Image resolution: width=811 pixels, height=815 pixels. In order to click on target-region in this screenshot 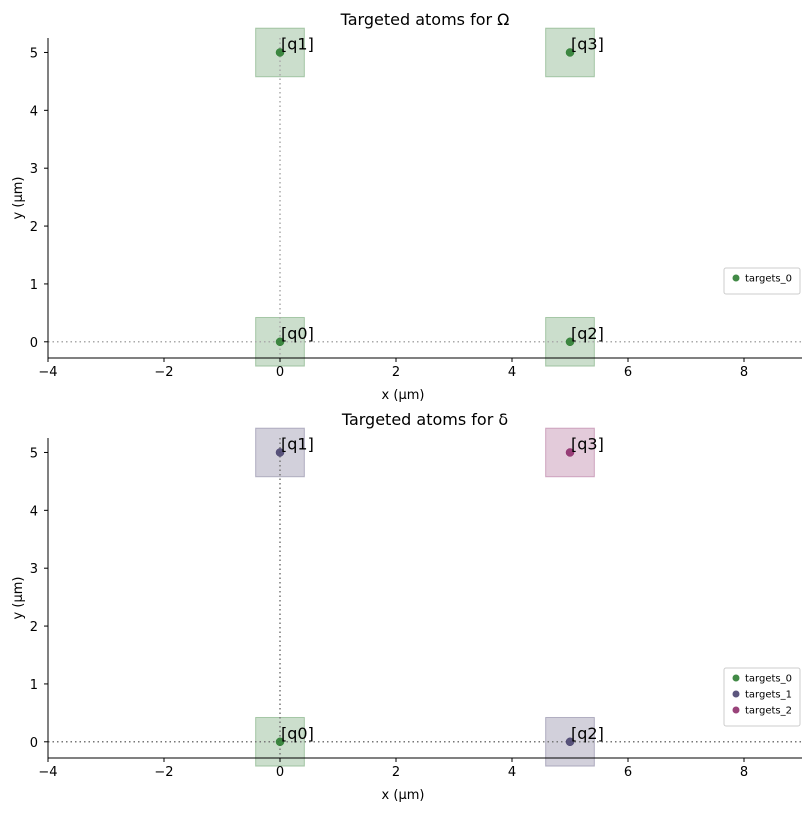, I will do `click(570, 452)`.